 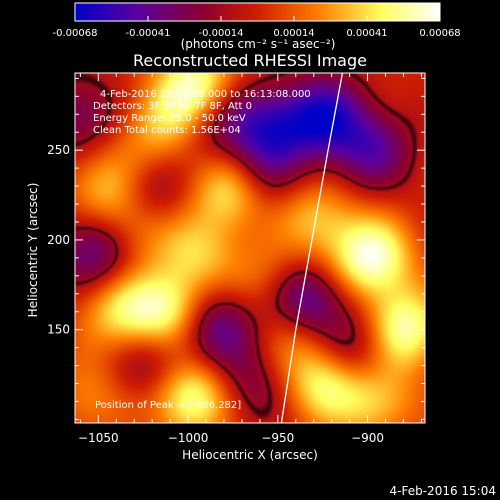 What do you see at coordinates (205, 94) in the screenshot?
I see `annotation-time: 4-Feb-2016 16:13:08.000 to 16:13:08.000` at bounding box center [205, 94].